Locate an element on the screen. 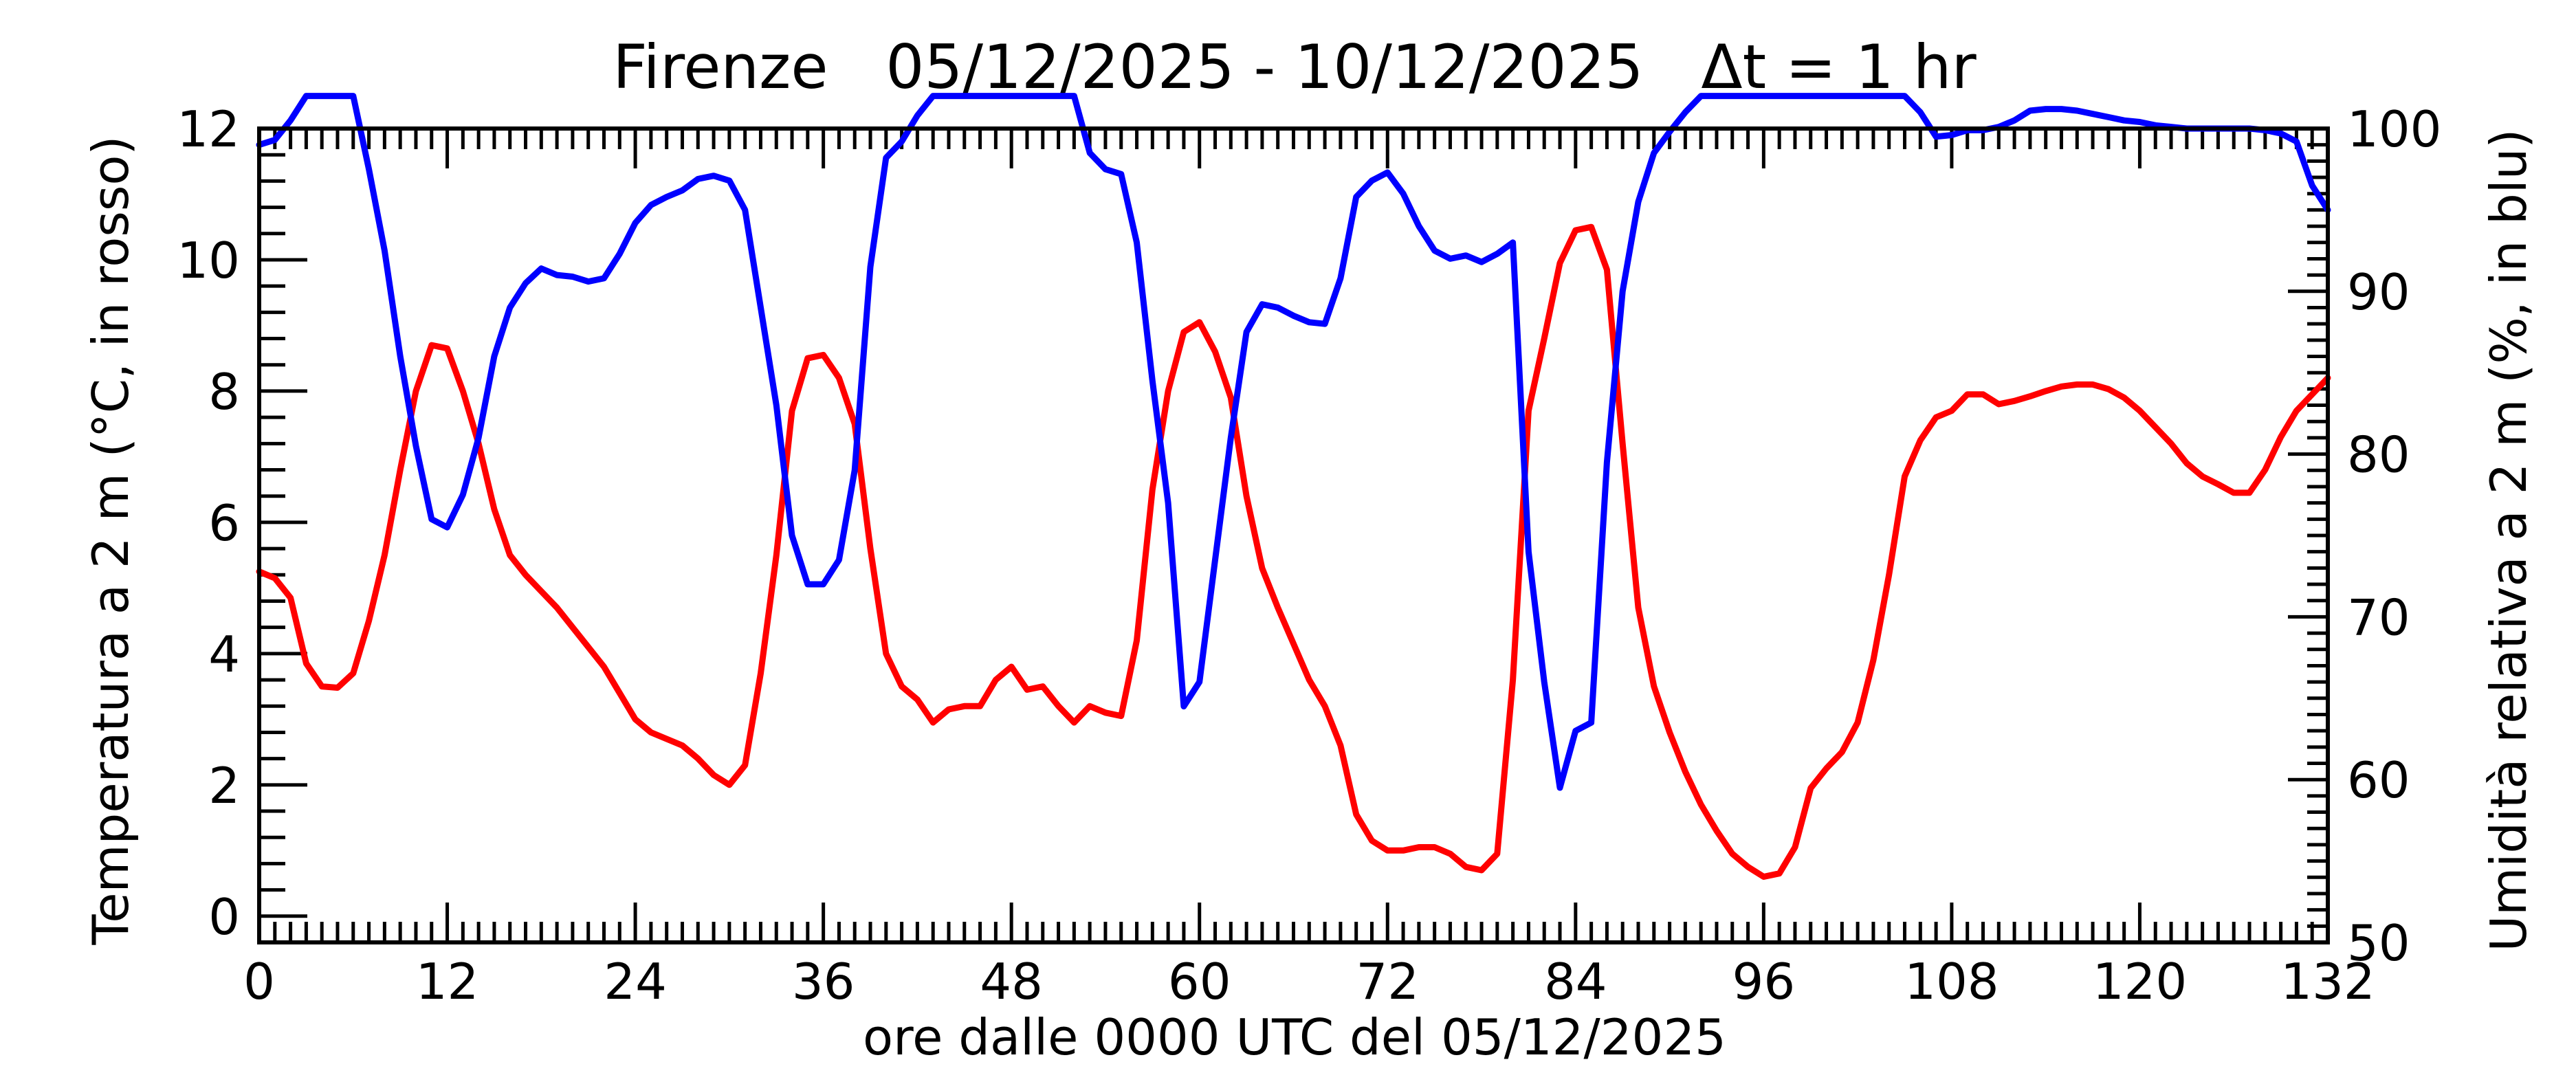 This screenshot has height=1073, width=2576. y-left-tick-label: 0 is located at coordinates (224, 917).